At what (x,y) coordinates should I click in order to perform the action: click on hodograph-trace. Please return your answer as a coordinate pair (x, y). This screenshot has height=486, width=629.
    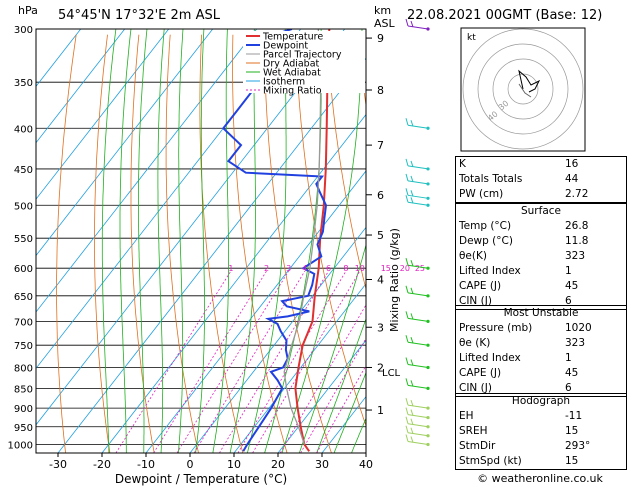
    Looking at the image, I should click on (529, 81).